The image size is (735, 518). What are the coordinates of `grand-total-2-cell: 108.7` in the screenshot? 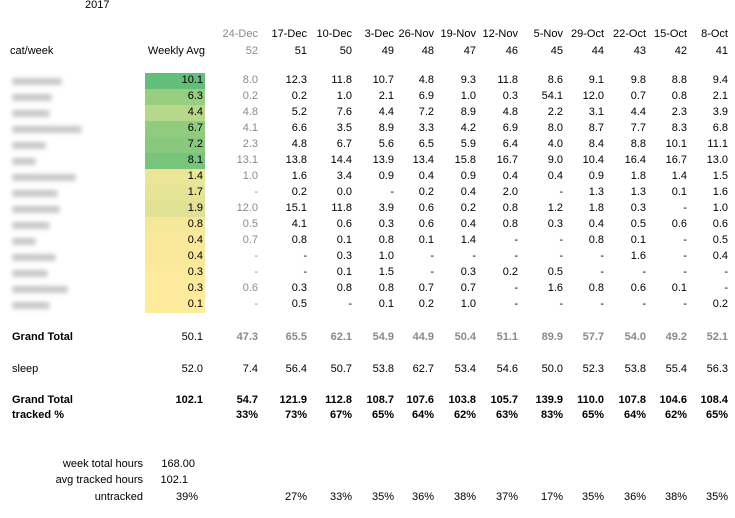 It's located at (380, 400).